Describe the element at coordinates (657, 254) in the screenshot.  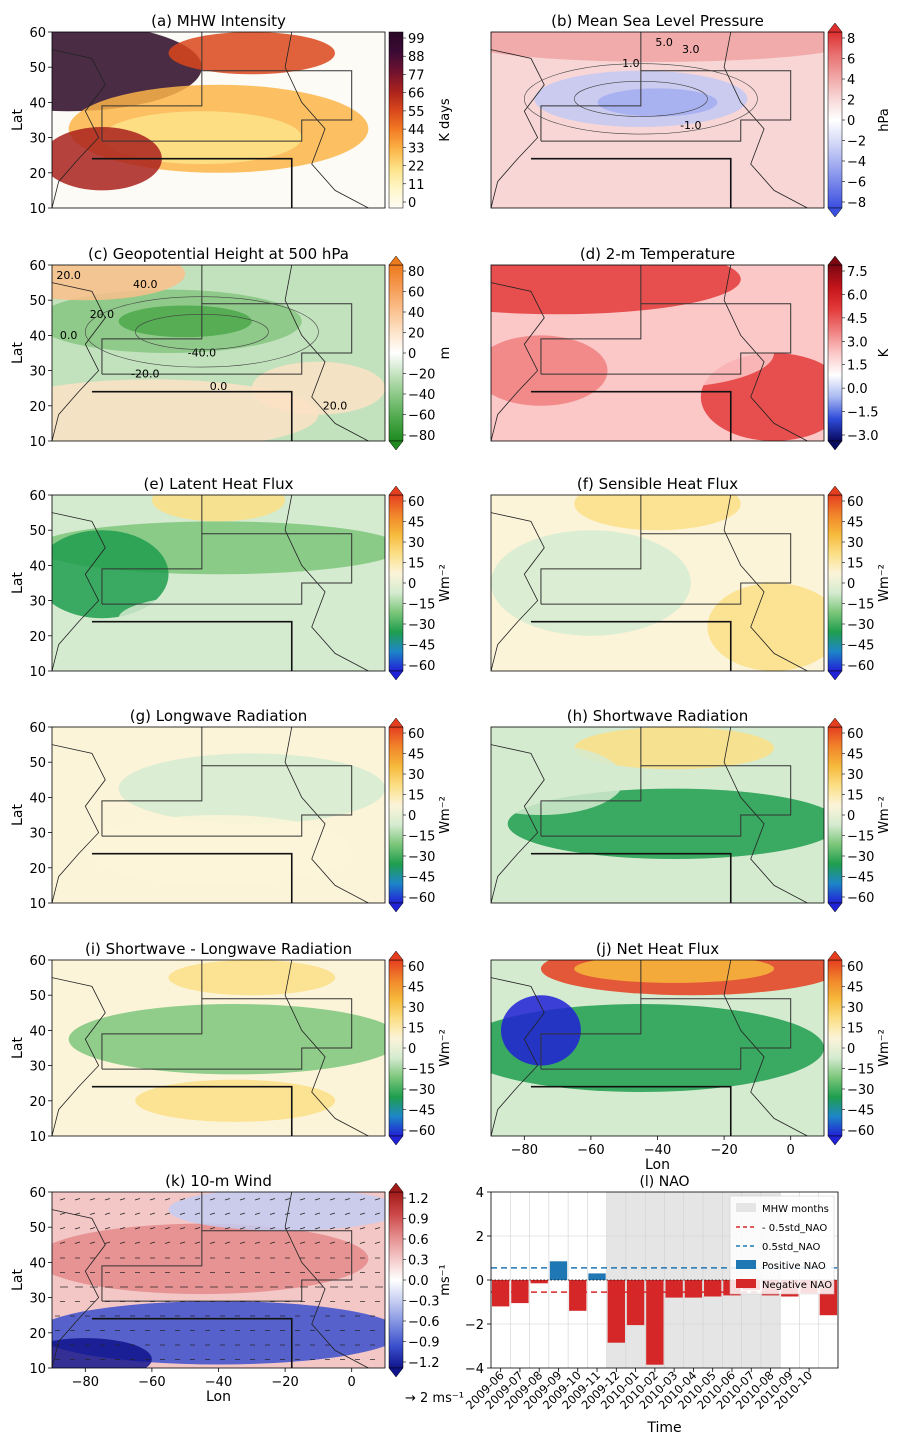
I see `panel-title: (d) 2-m Temperature` at that location.